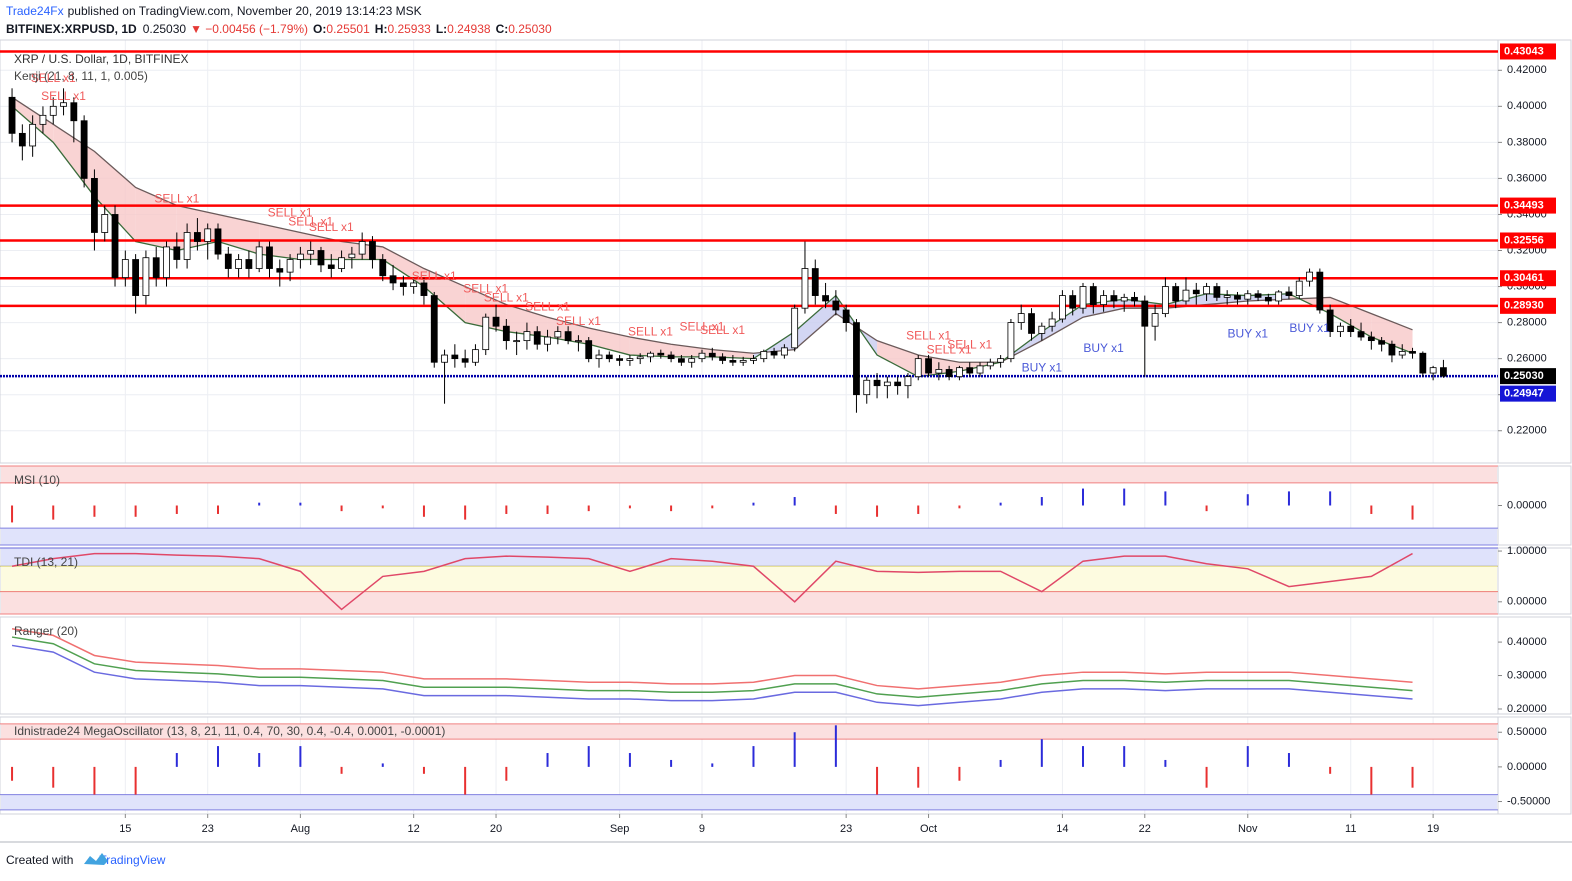  I want to click on x-tick-label: 9, so click(702, 829).